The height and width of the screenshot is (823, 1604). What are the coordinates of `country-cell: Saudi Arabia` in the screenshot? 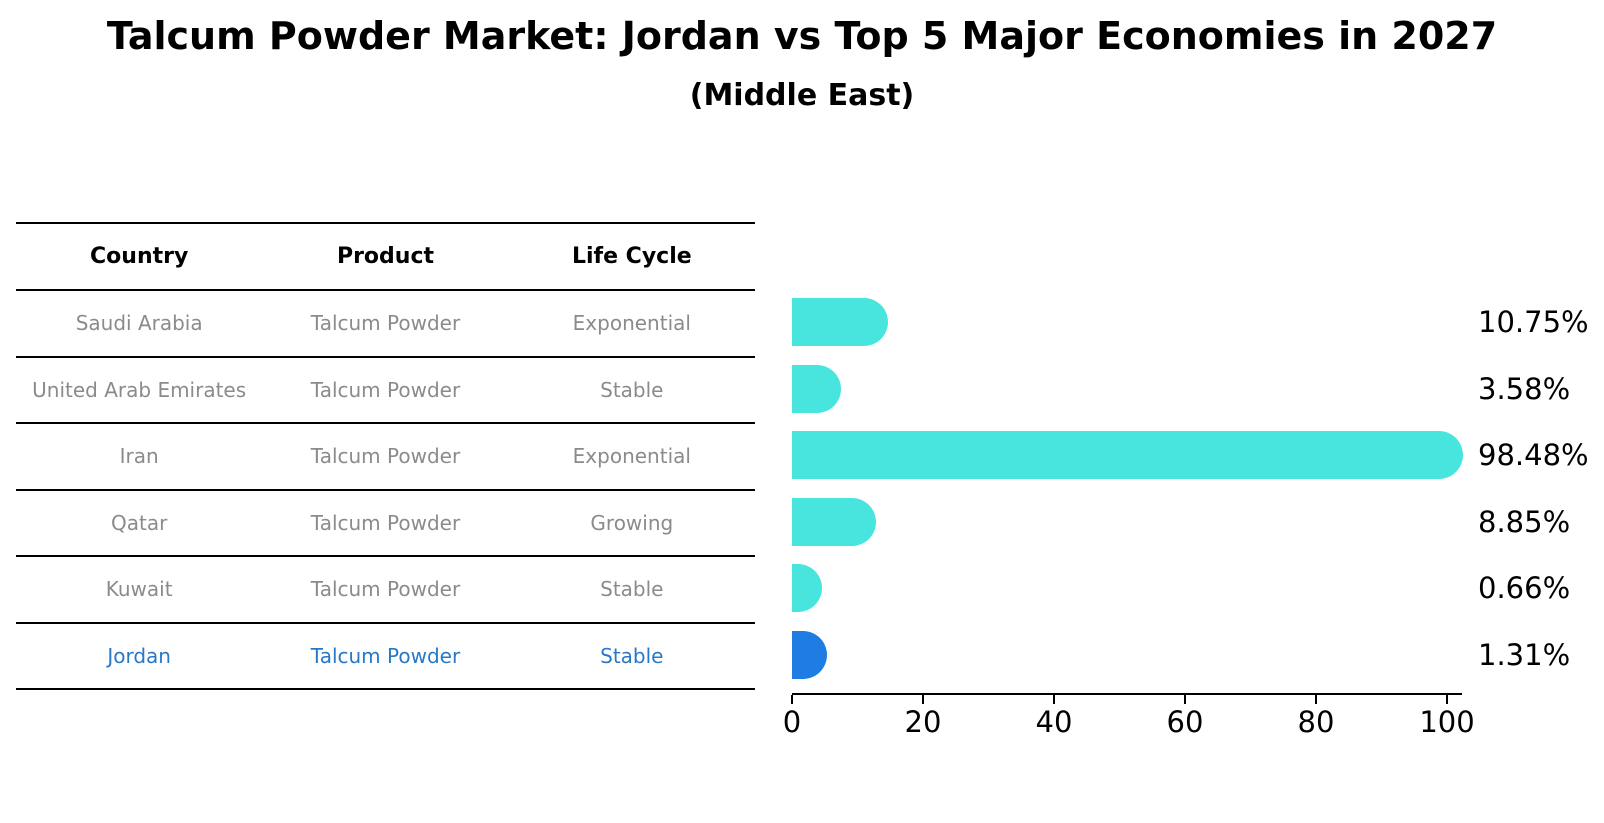 It's located at (139, 323).